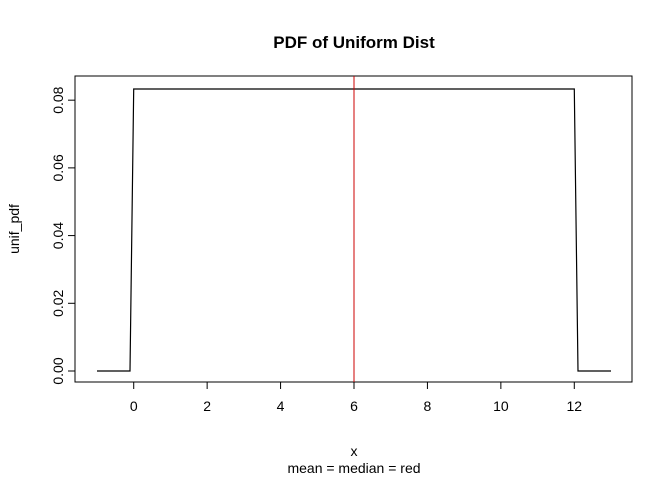 The height and width of the screenshot is (480, 672). I want to click on x-tick-label: 0, so click(134, 406).